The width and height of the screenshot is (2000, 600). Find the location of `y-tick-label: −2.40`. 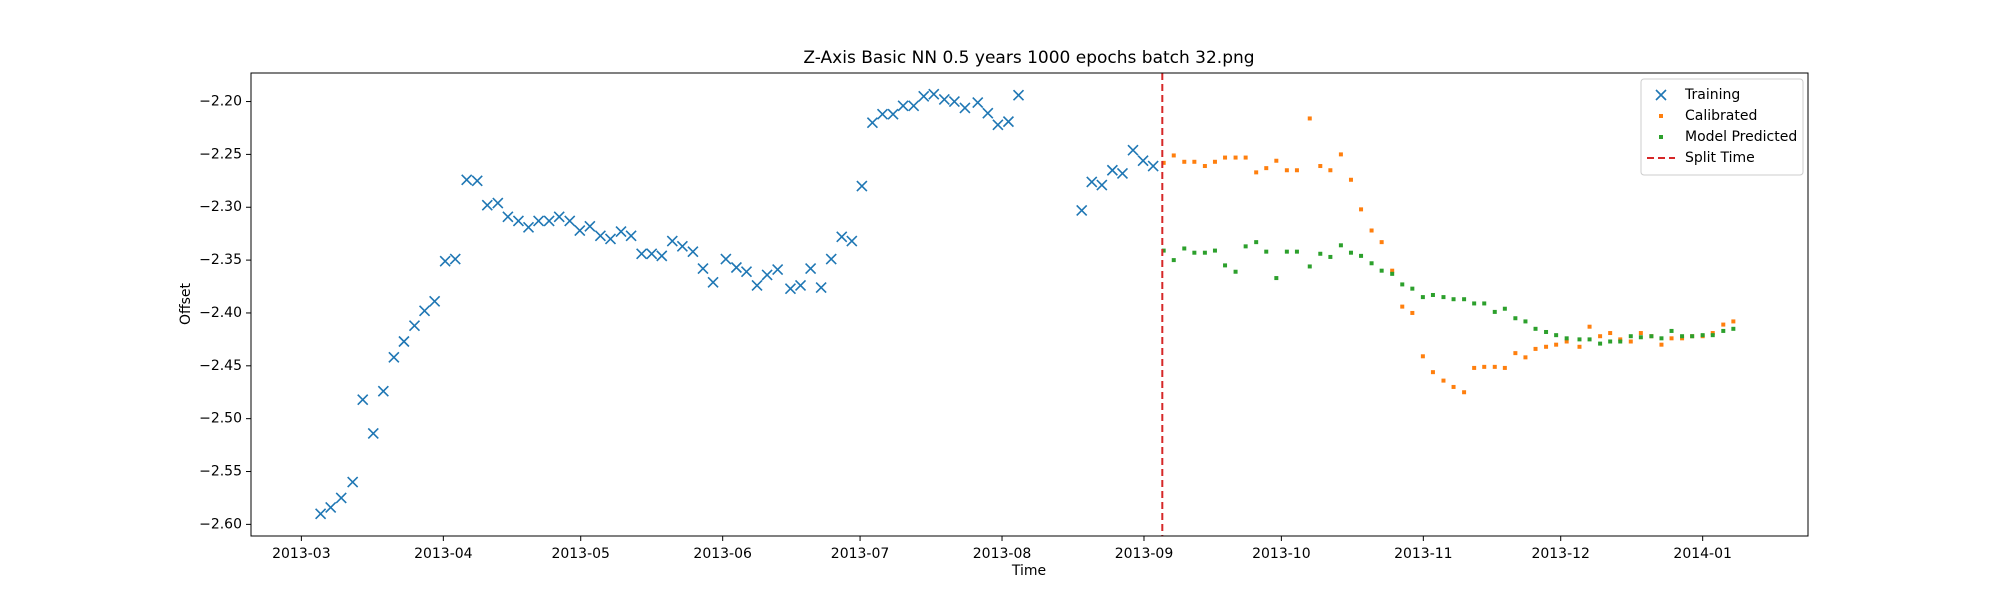

y-tick-label: −2.40 is located at coordinates (220, 313).